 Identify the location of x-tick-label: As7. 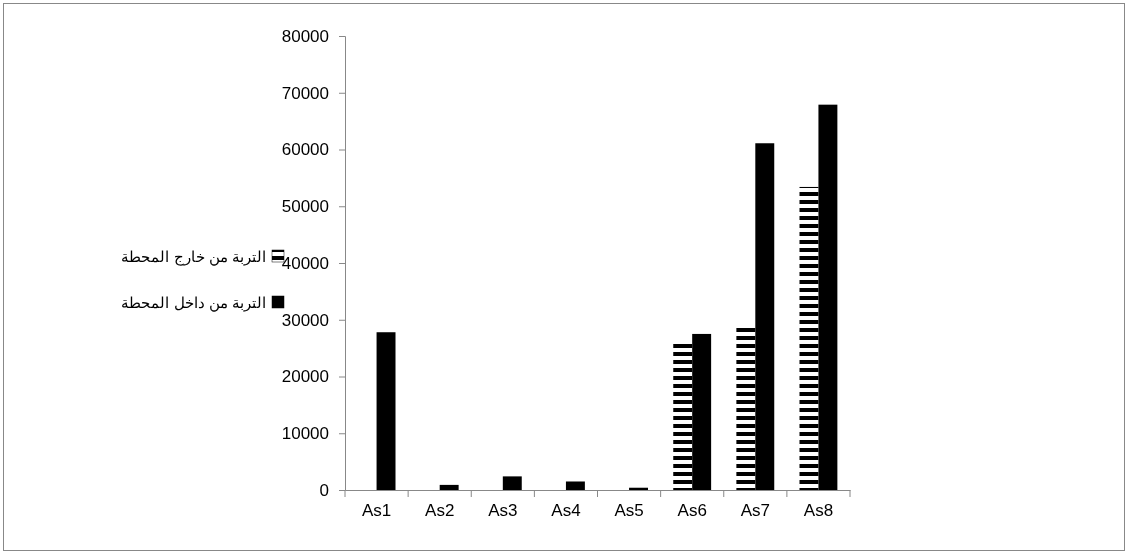
(755, 511).